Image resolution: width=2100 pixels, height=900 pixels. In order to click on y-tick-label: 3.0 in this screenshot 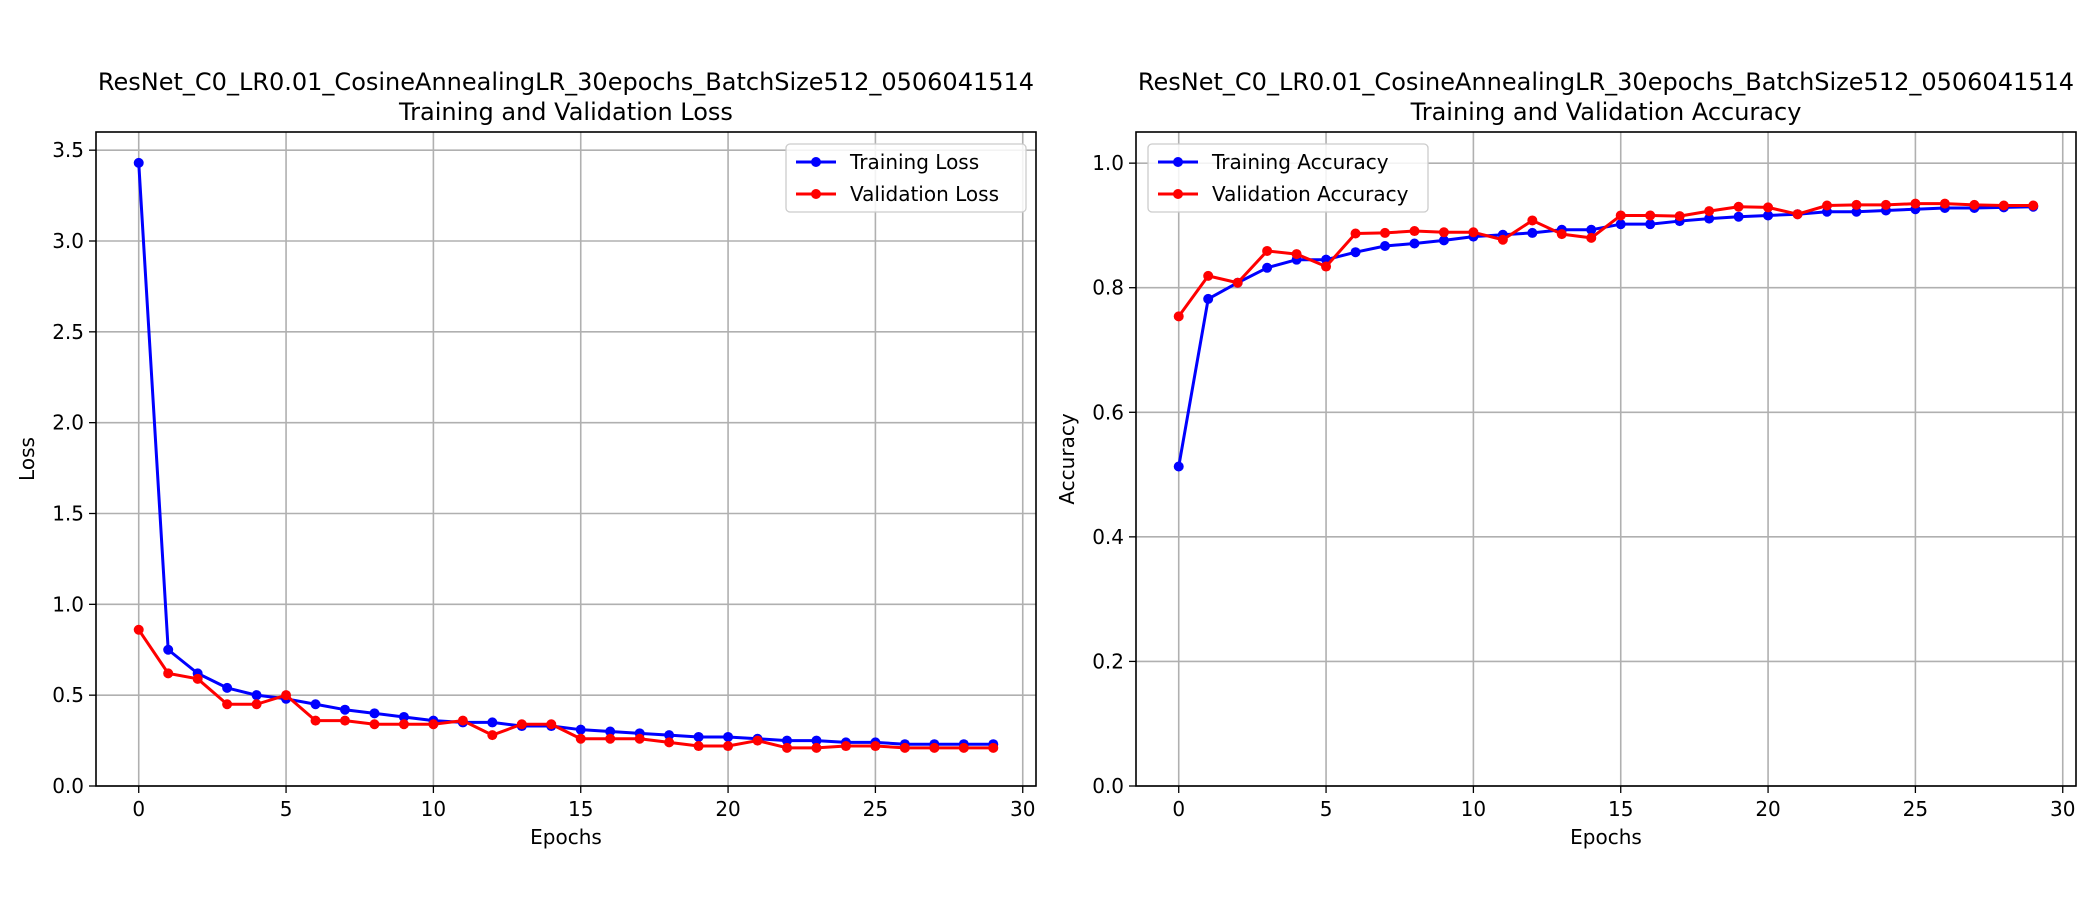, I will do `click(68, 241)`.